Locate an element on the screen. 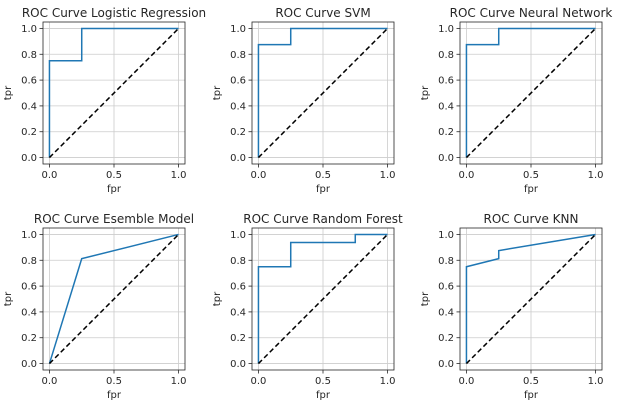 The image size is (622, 408). chart-title: ROC Curve KNN is located at coordinates (530, 219).